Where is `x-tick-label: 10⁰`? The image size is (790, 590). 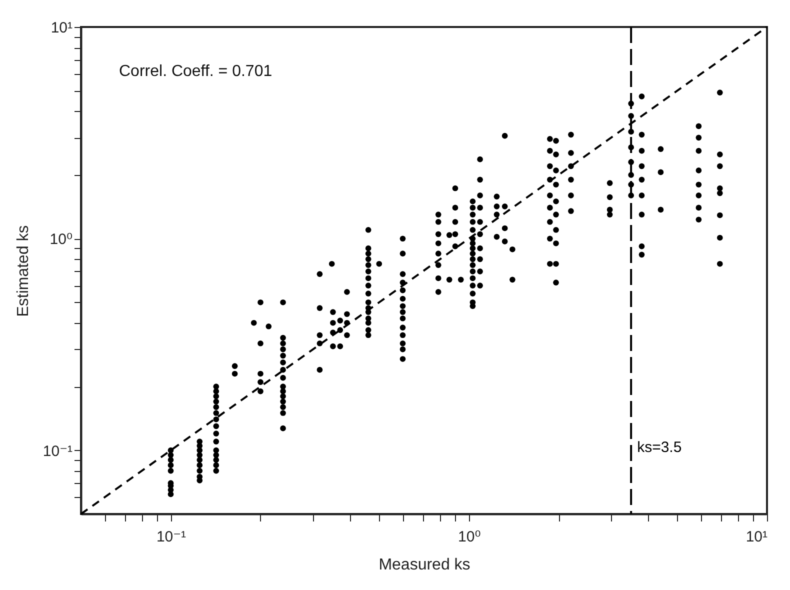
x-tick-label: 10⁰ is located at coordinates (469, 537).